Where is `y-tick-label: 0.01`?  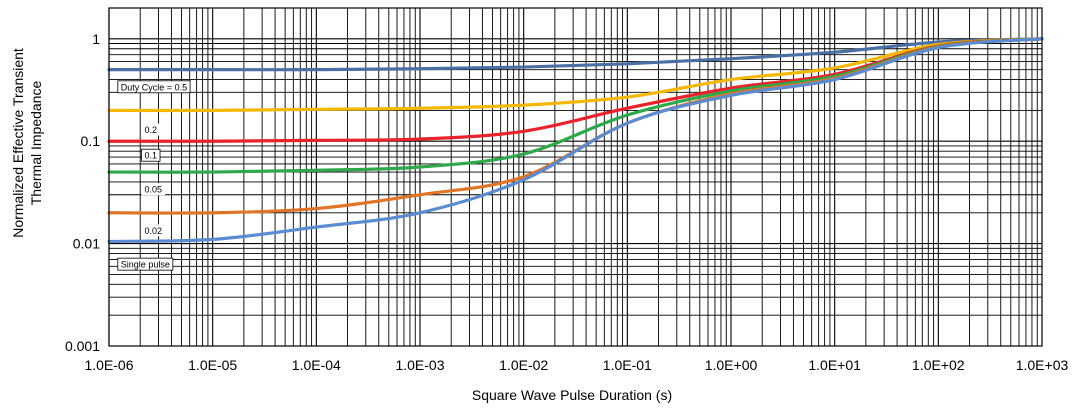 y-tick-label: 0.01 is located at coordinates (86, 244).